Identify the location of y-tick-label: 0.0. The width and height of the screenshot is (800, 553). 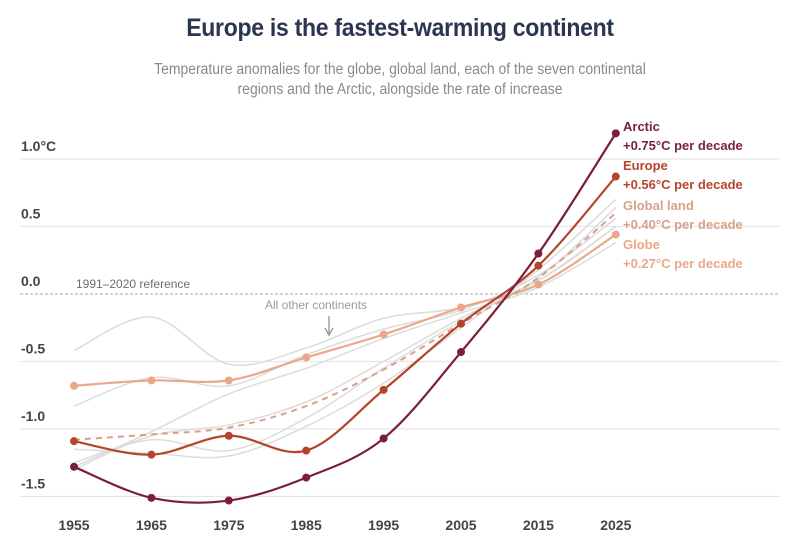
(31, 281).